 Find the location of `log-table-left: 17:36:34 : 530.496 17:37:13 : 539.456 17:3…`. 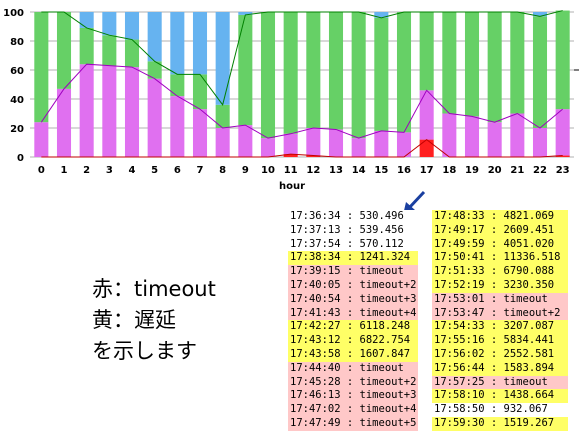

log-table-left: 17:36:34 : 530.496 17:37:13 : 539.456 17:3… is located at coordinates (353, 320).